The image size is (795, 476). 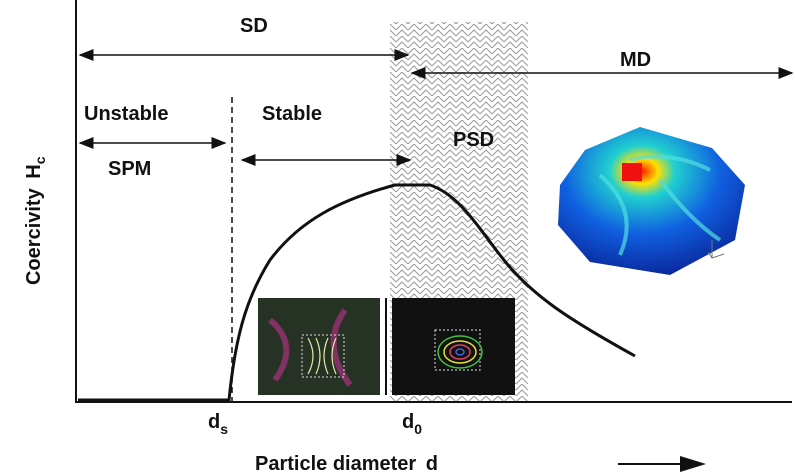 What do you see at coordinates (635, 60) in the screenshot?
I see `md-label: MD` at bounding box center [635, 60].